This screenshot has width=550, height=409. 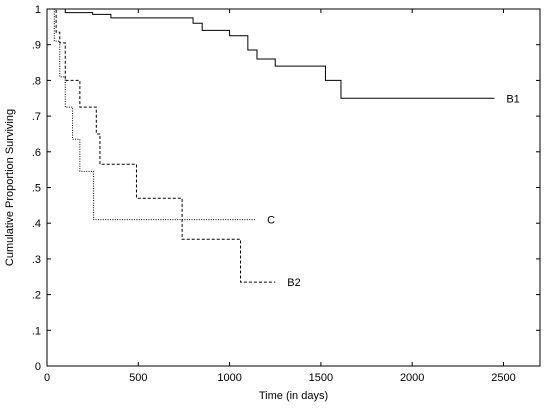 I want to click on y-tick-label: .2, so click(x=36, y=296).